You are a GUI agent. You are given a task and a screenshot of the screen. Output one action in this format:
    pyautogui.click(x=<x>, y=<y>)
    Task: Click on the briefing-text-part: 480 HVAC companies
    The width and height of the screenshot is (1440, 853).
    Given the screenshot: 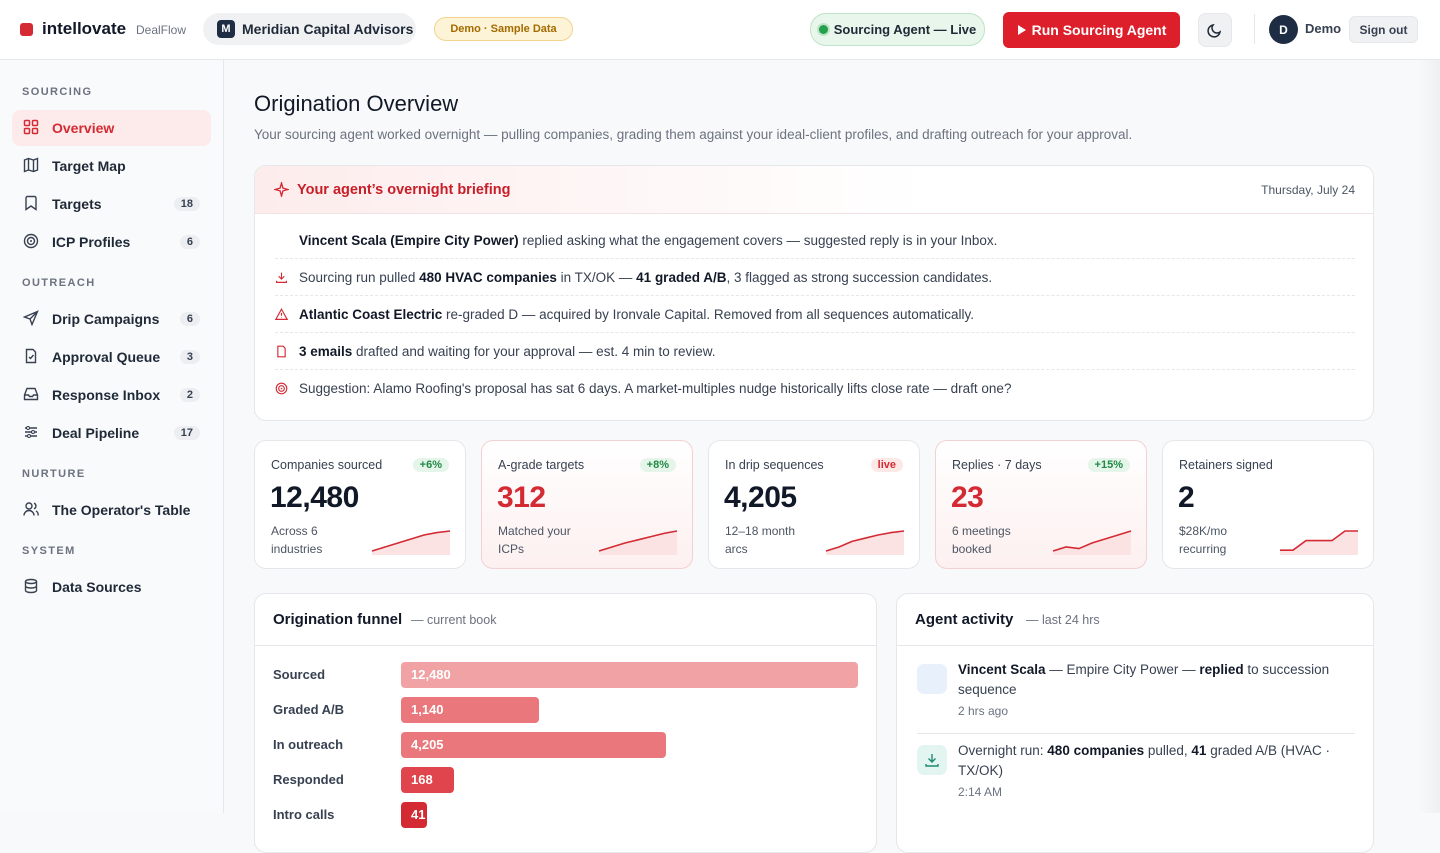 What is the action you would take?
    pyautogui.click(x=488, y=277)
    